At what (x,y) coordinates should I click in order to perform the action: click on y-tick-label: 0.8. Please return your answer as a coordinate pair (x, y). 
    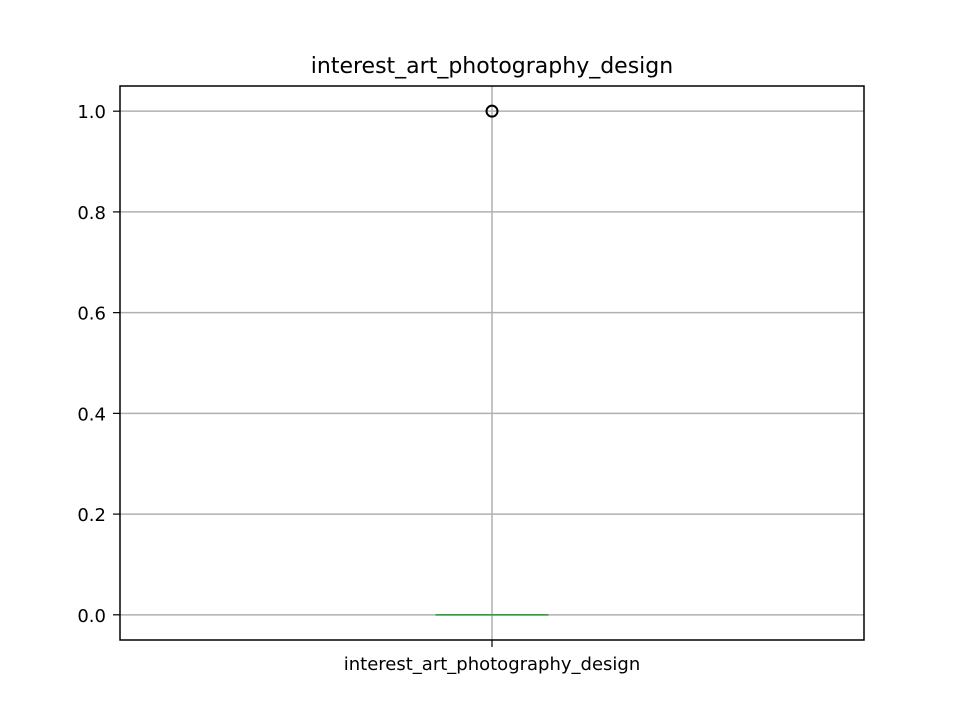
    Looking at the image, I should click on (91, 213).